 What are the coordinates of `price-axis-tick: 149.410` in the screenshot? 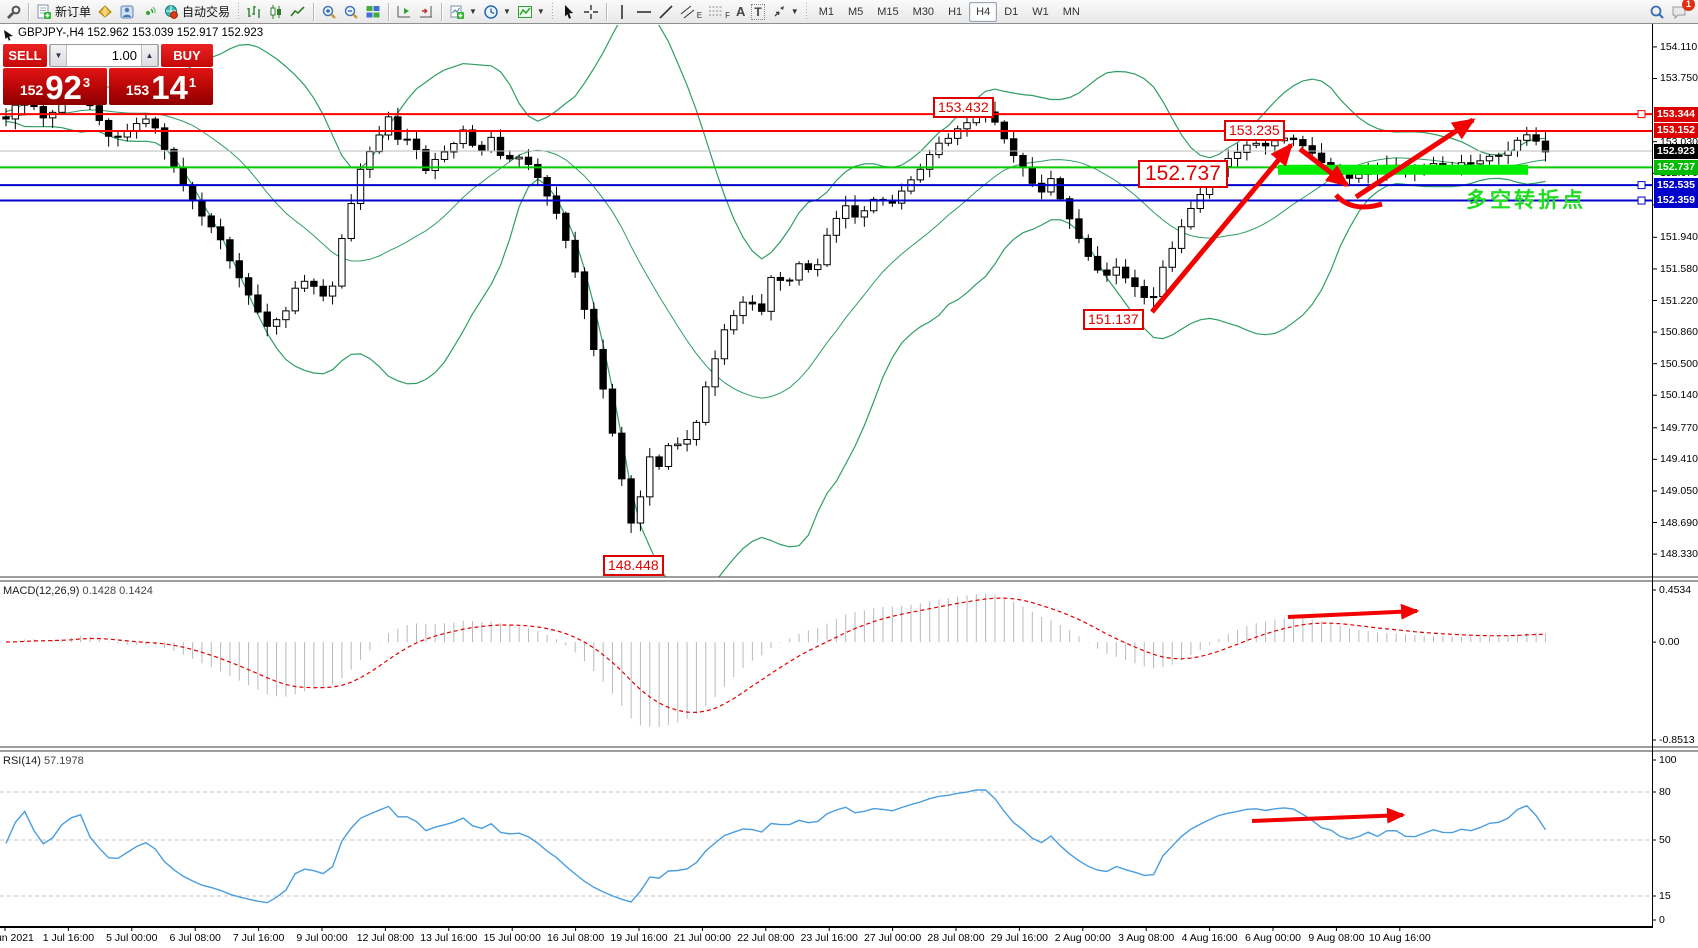 It's located at (1679, 459).